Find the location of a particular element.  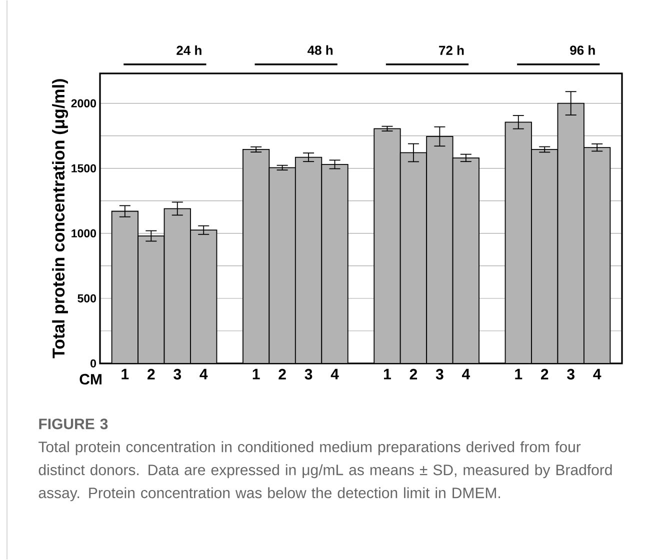

y-tick-label: 500 is located at coordinates (87, 298).